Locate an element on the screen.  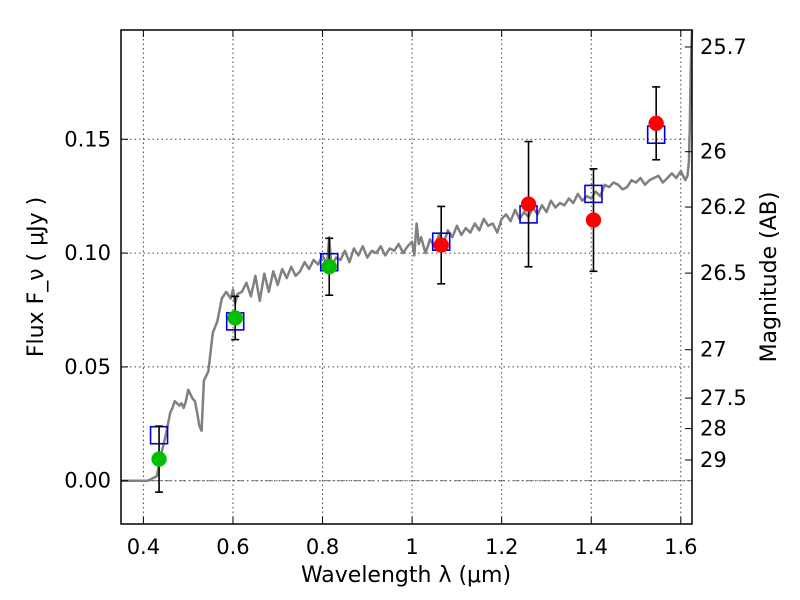
mag-tick-label: 27.5 is located at coordinates (723, 398).